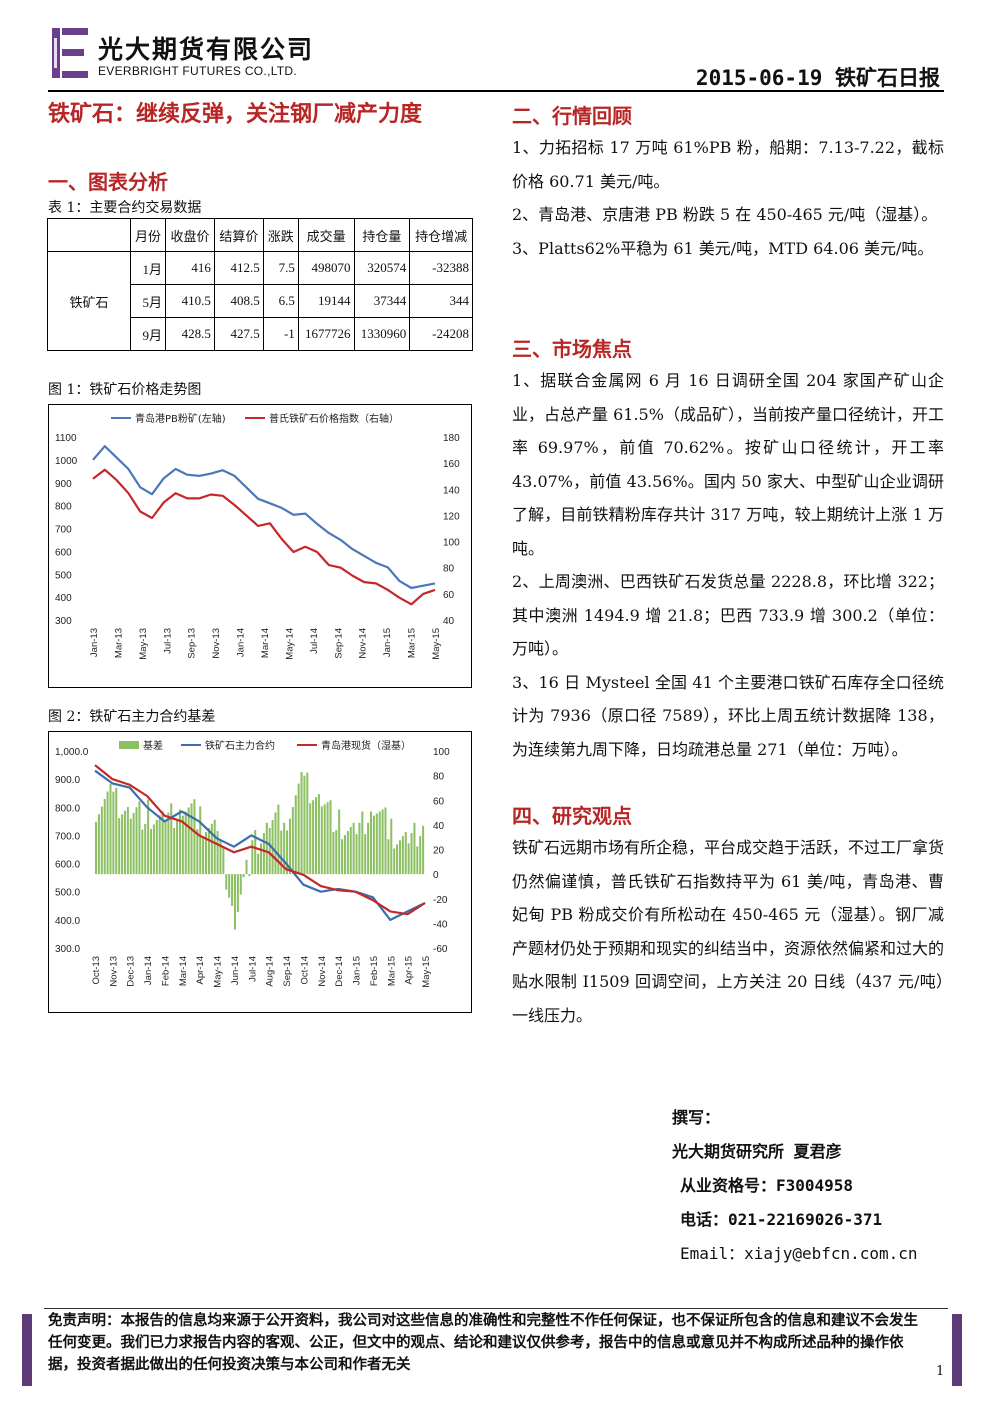 Image resolution: width=992 pixels, height=1403 pixels. What do you see at coordinates (449, 569) in the screenshot?
I see `y-right-tick-label: 80` at bounding box center [449, 569].